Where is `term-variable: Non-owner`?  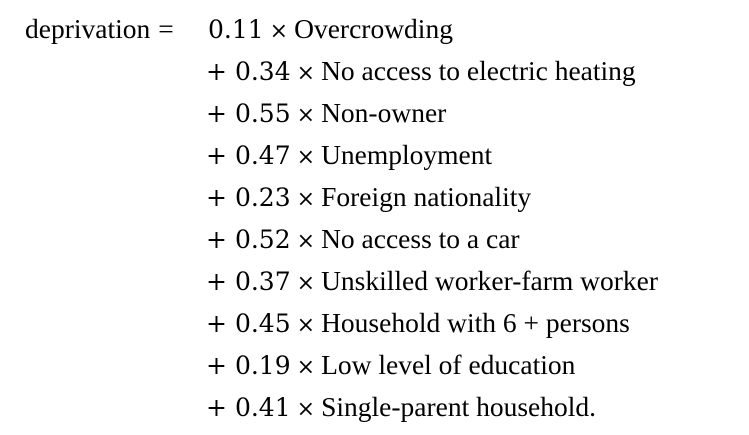 term-variable: Non-owner is located at coordinates (384, 112).